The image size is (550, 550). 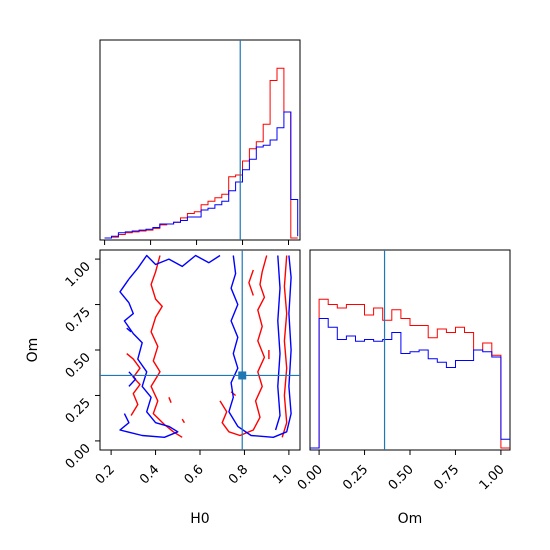 I want to click on contour-ytick-label-4: 1.00, so click(x=78, y=274).